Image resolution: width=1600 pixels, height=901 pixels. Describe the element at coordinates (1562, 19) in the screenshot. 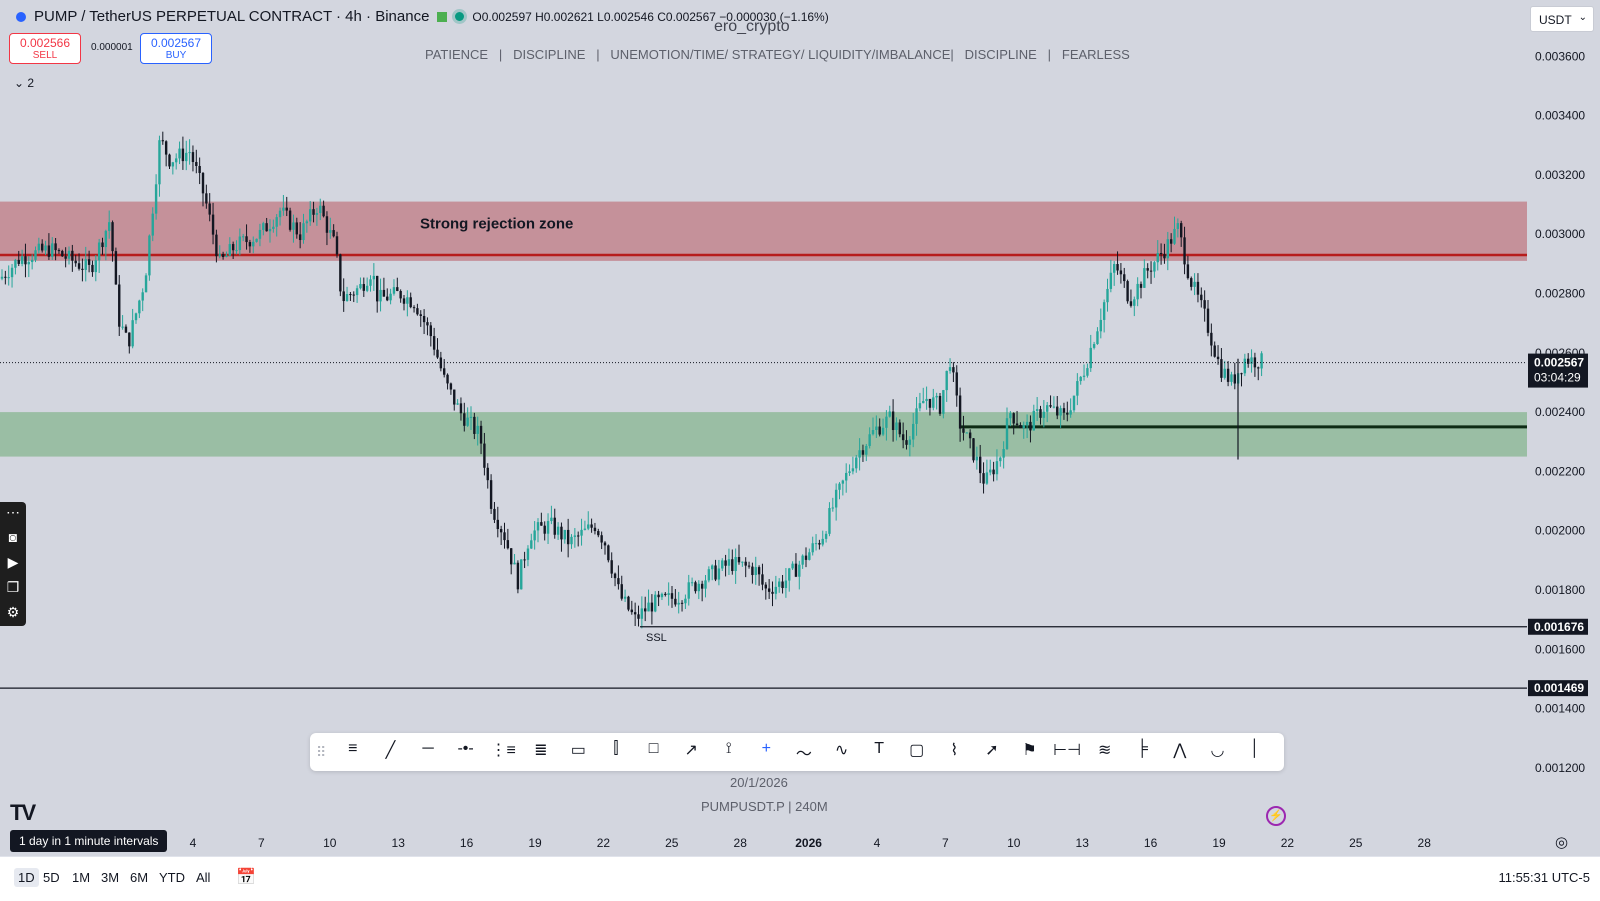

I see `currency-select: USDT ⌄` at that location.